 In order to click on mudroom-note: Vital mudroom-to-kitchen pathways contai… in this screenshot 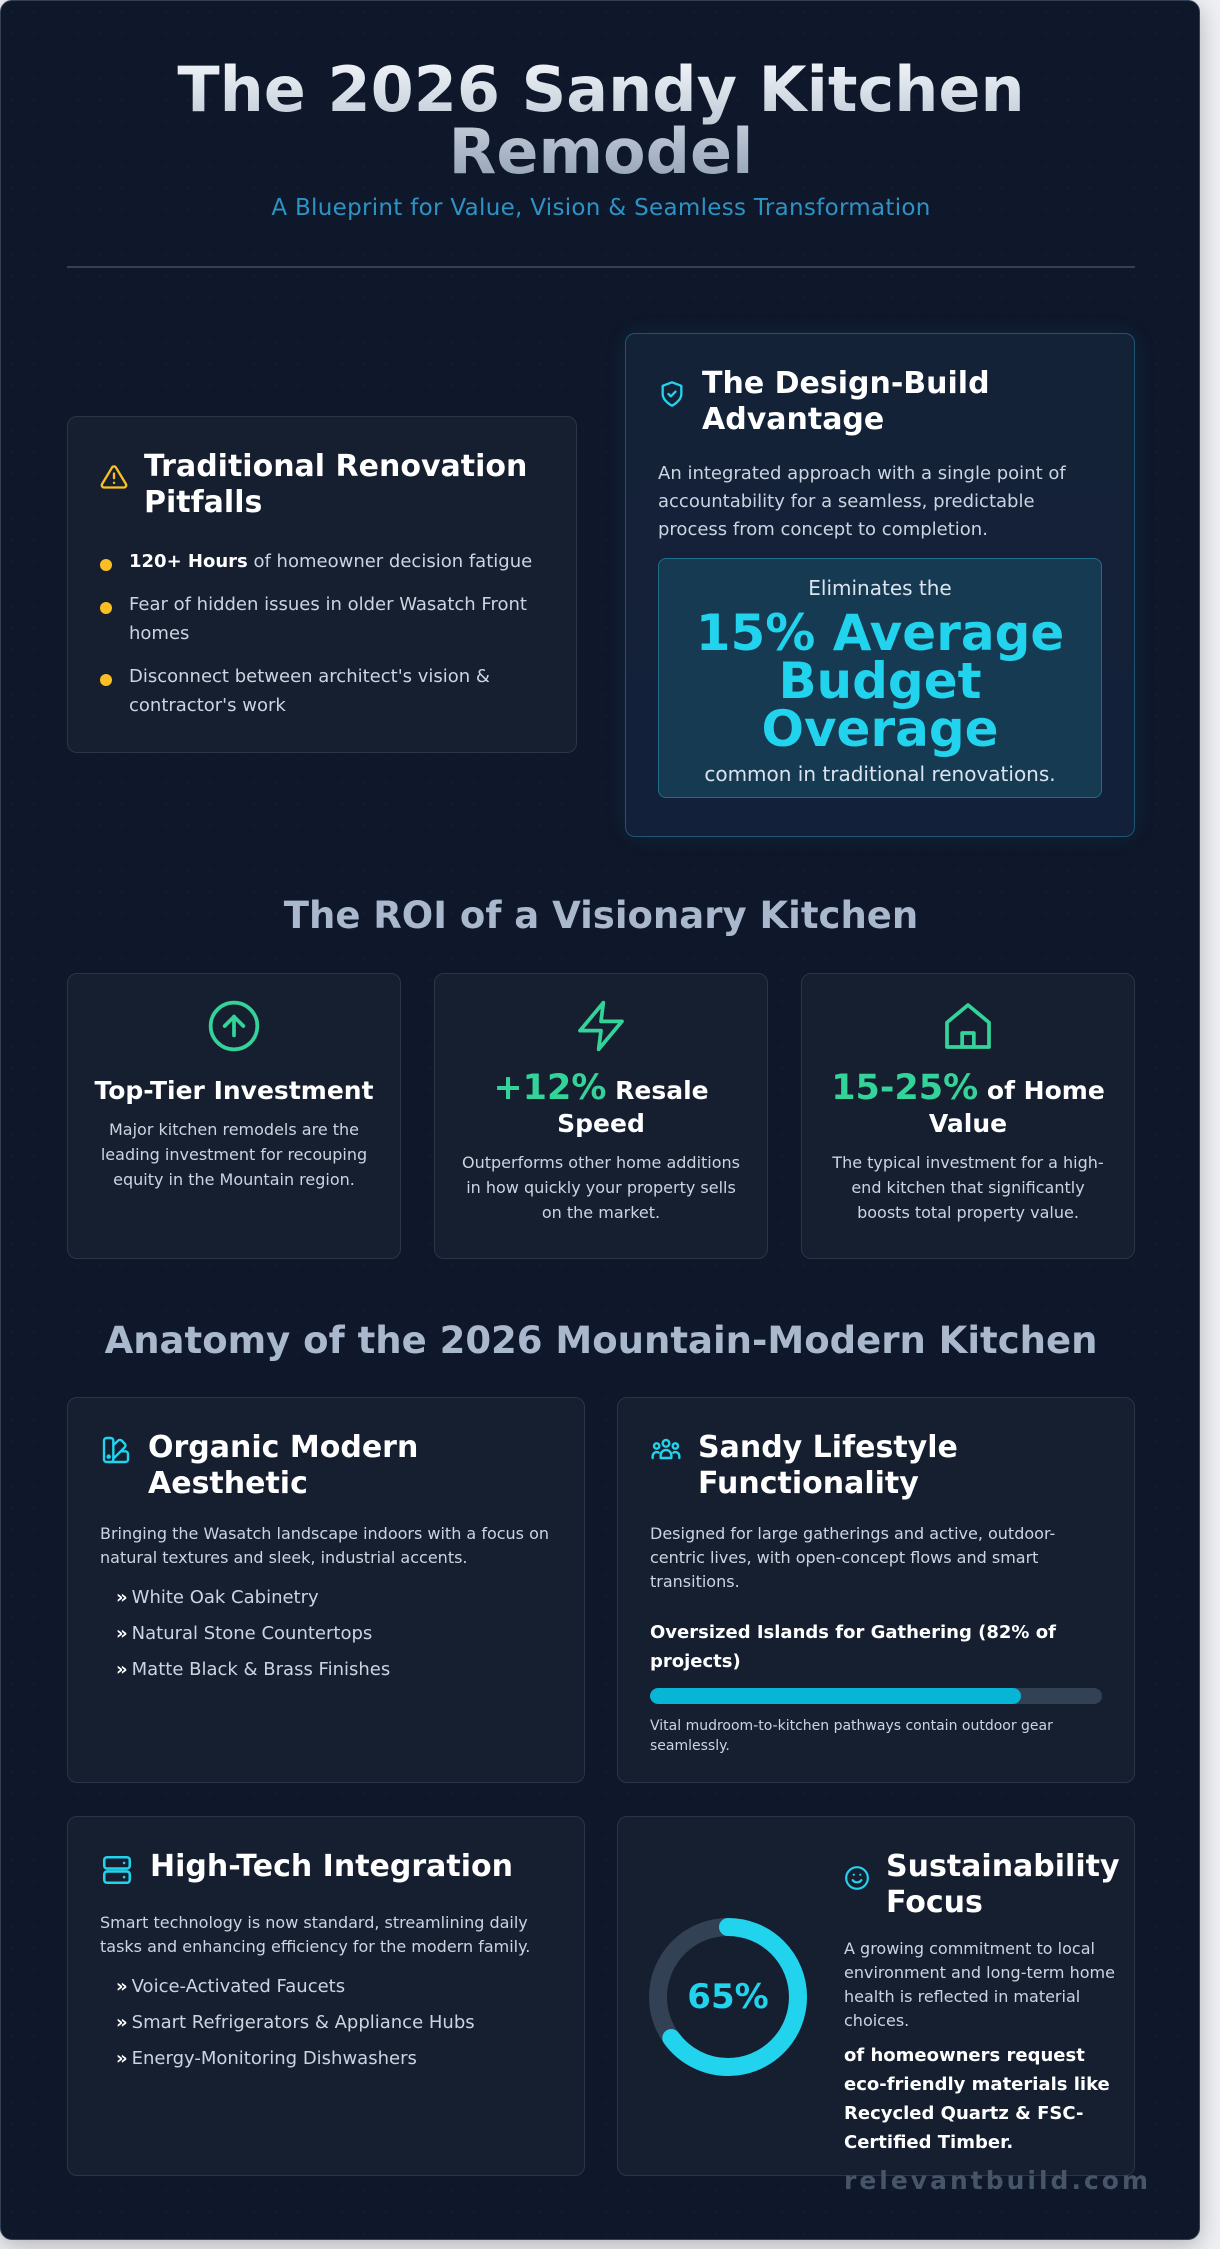, I will do `click(851, 1736)`.